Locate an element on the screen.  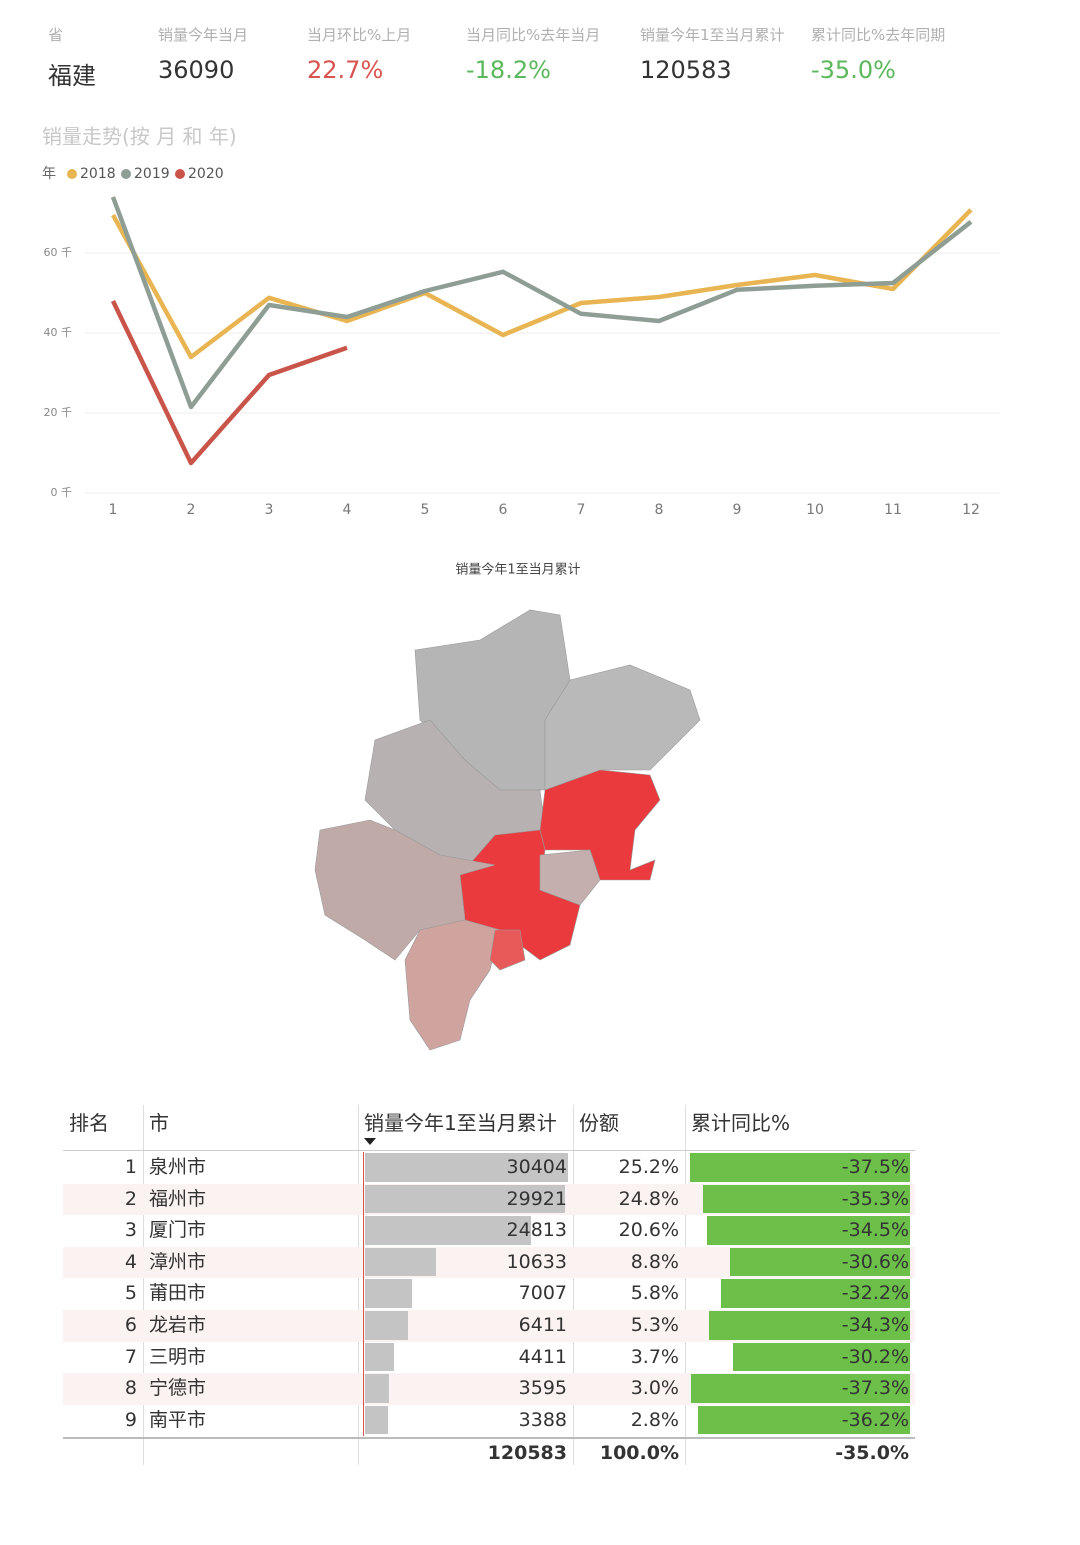
table-cell: 9 is located at coordinates (130, 1419).